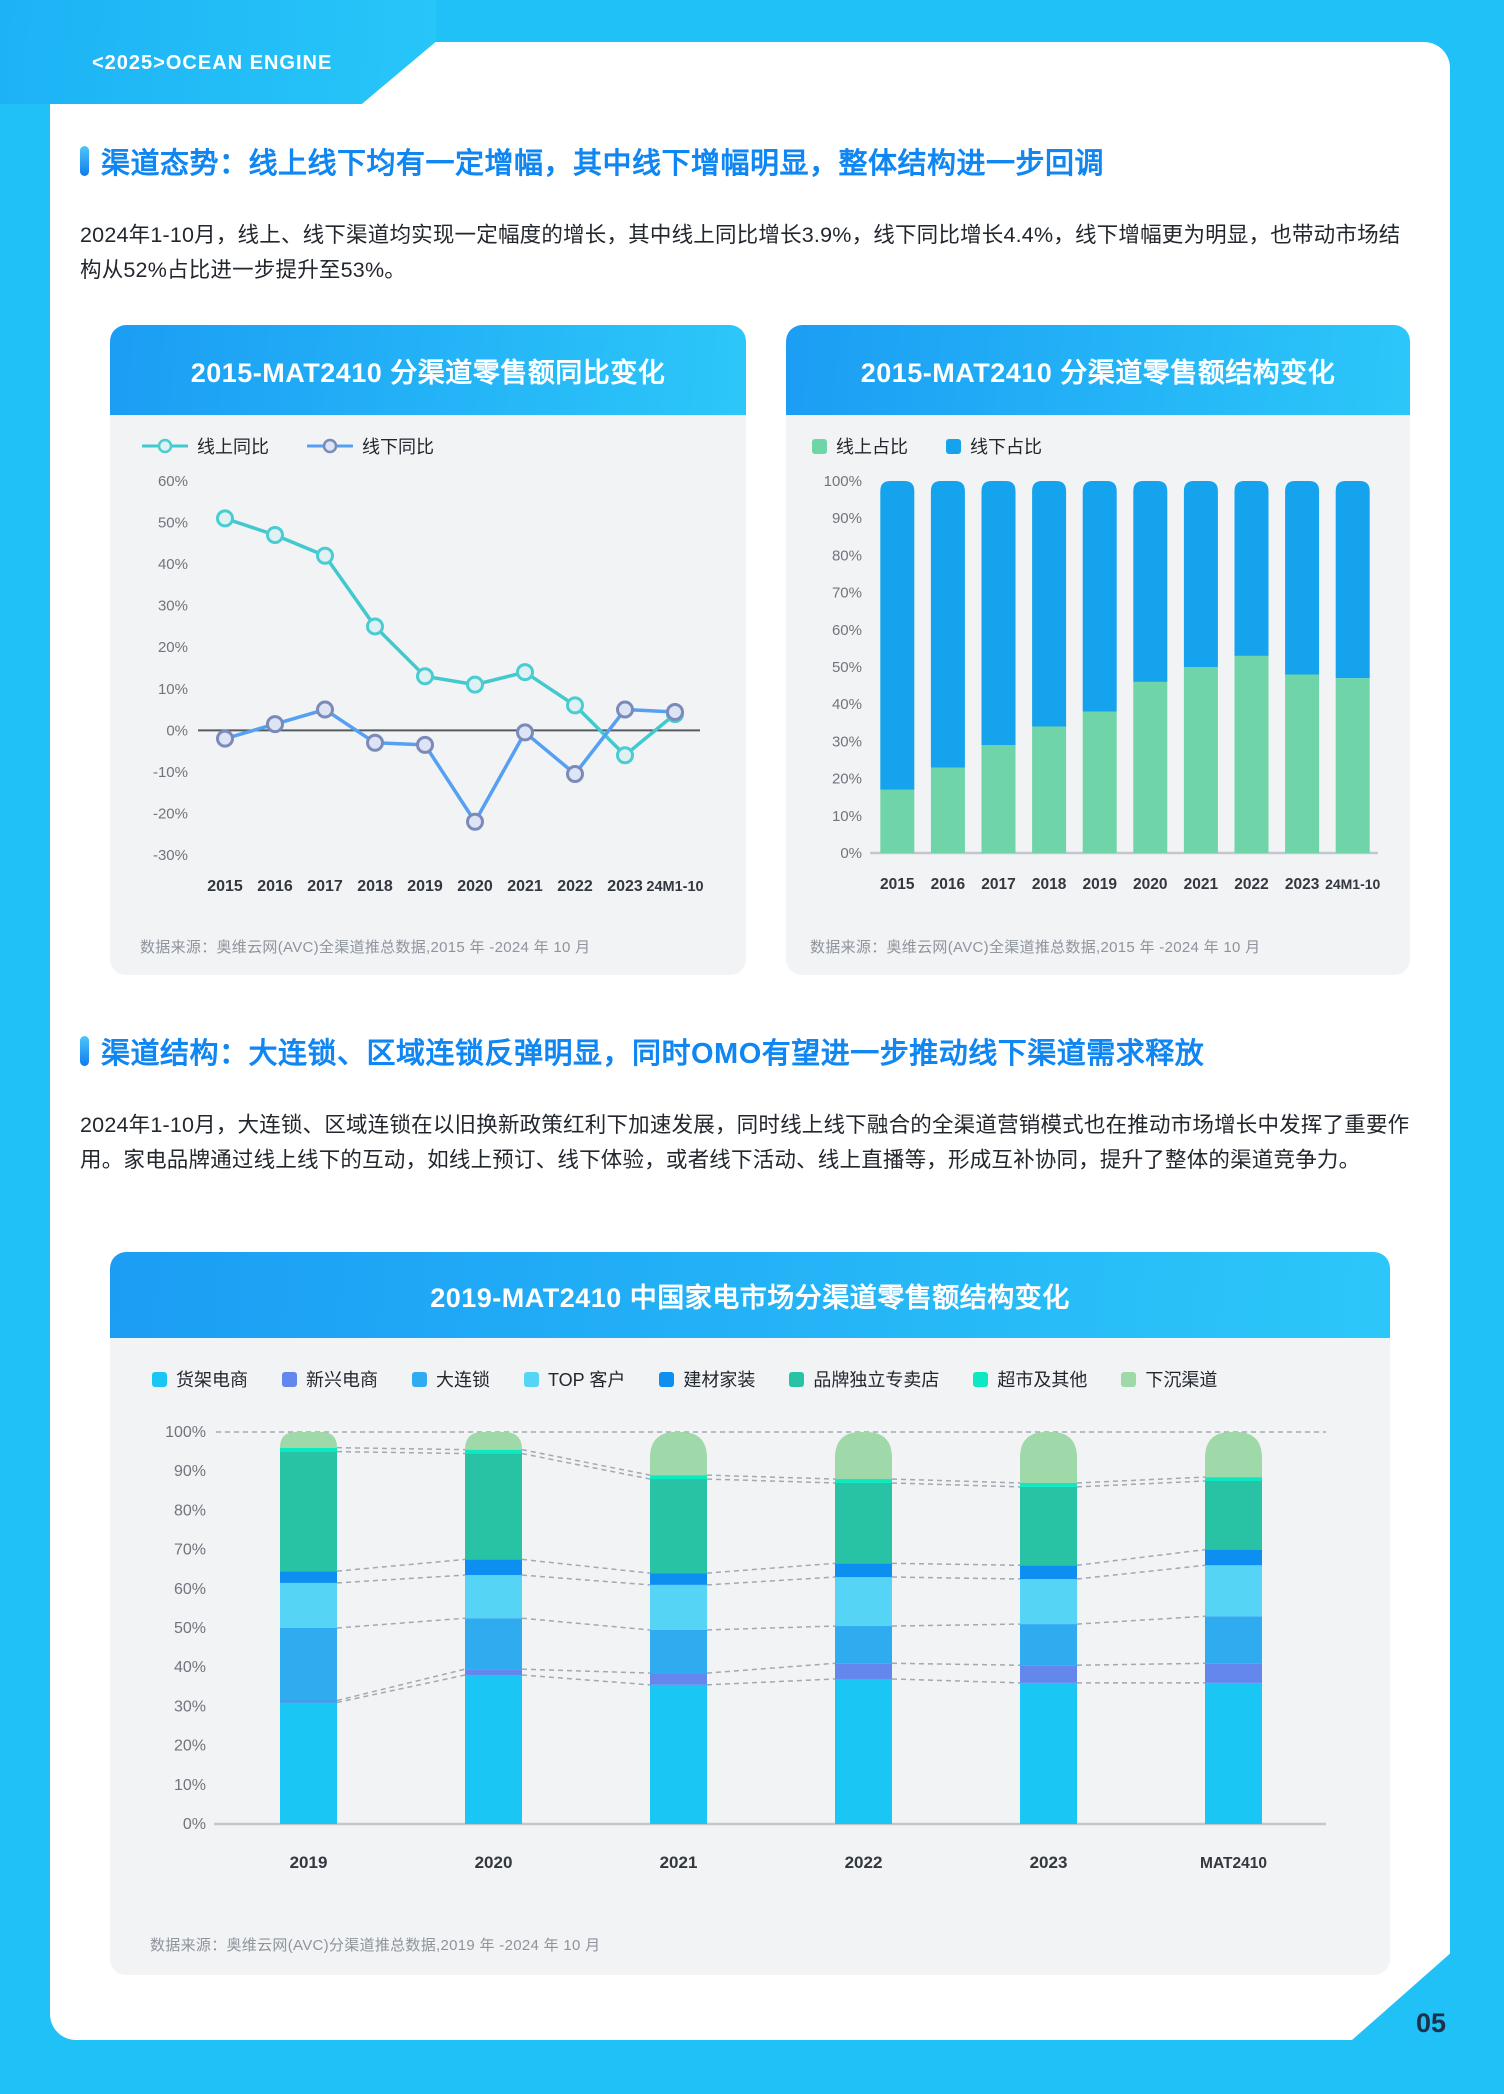  Describe the element at coordinates (998, 884) in the screenshot. I see `svg-text: 2017` at that location.